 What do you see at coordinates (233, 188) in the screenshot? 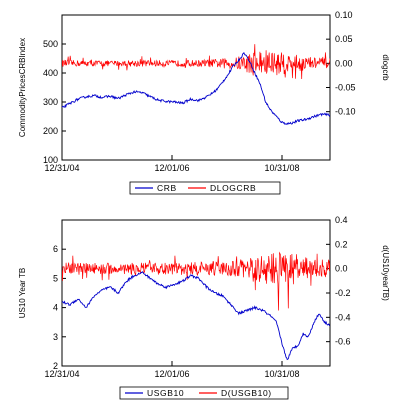
I see `legend-label: DLOGCRB` at bounding box center [233, 188].